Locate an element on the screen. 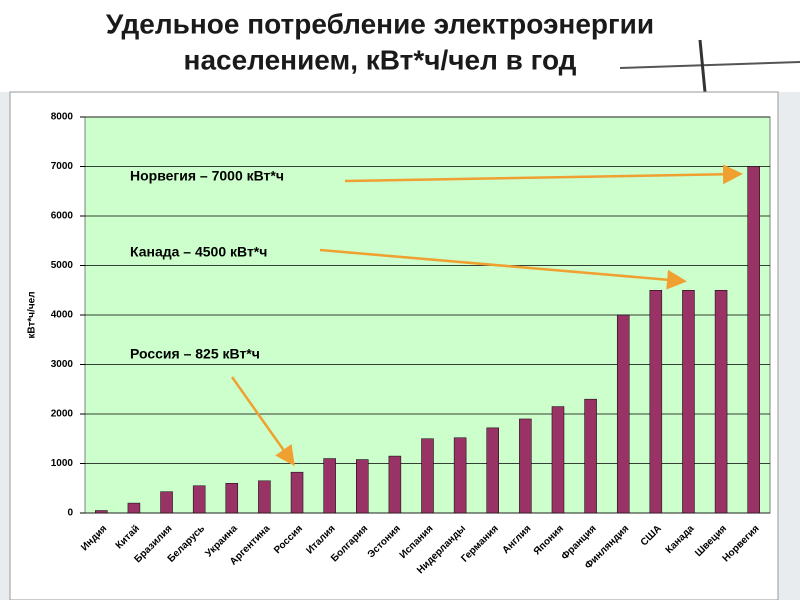 This screenshot has width=800, height=600. y-tick-label: 6000 is located at coordinates (62, 216).